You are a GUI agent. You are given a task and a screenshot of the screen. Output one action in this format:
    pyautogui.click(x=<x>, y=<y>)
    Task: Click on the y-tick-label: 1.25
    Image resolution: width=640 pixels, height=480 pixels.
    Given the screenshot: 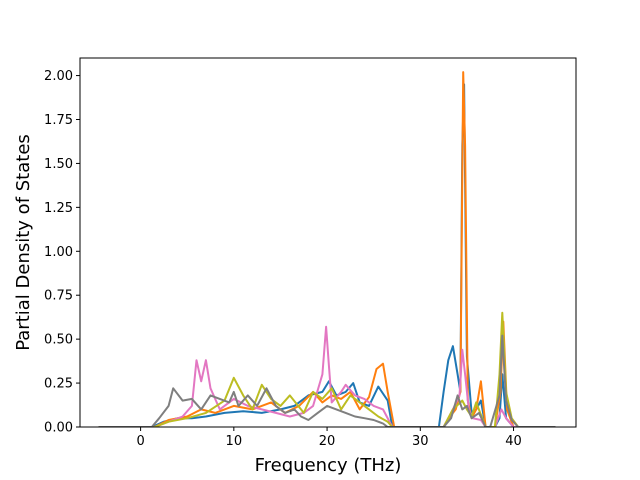 What is the action you would take?
    pyautogui.click(x=58, y=208)
    